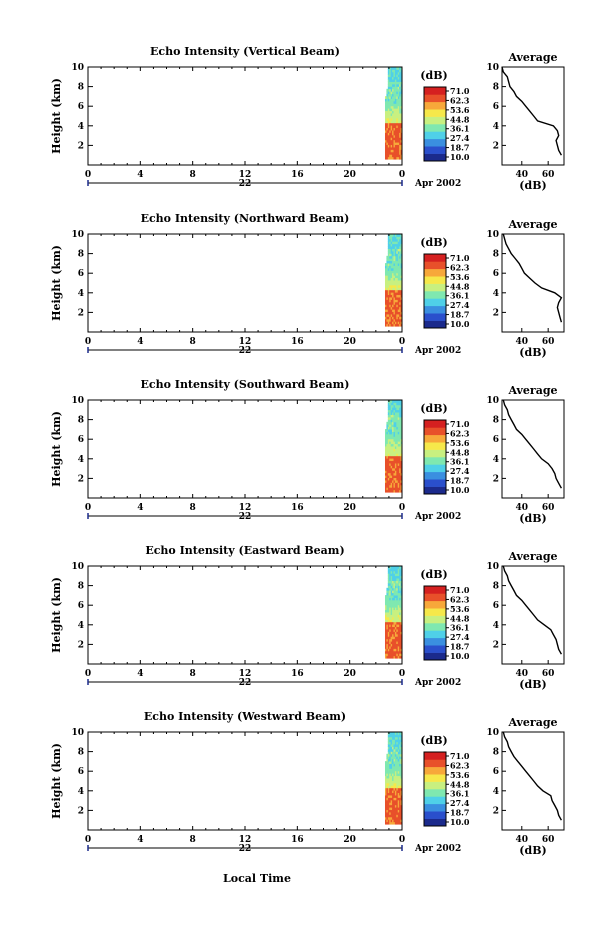 The height and width of the screenshot is (933, 616). What do you see at coordinates (532, 224) in the screenshot?
I see `profile-title: Average` at bounding box center [532, 224].